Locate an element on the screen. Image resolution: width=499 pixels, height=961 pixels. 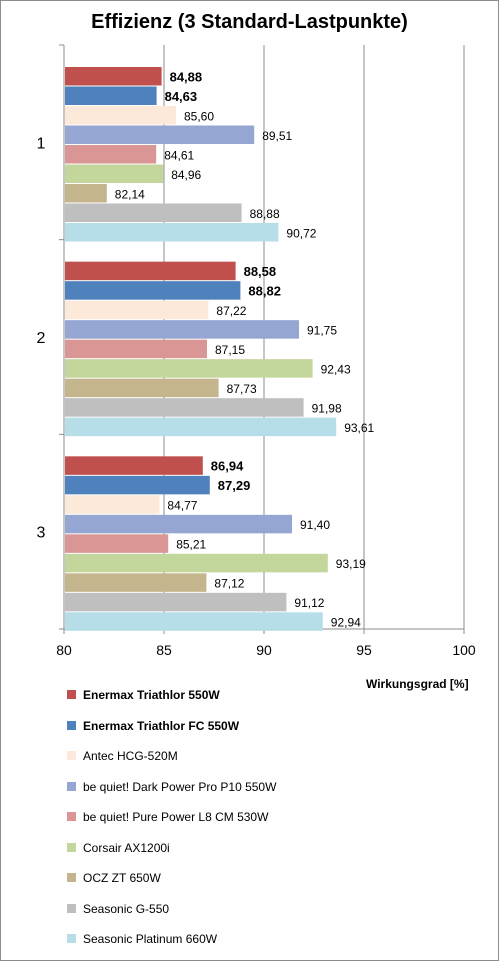
data-label: 84,61 is located at coordinates (179, 155).